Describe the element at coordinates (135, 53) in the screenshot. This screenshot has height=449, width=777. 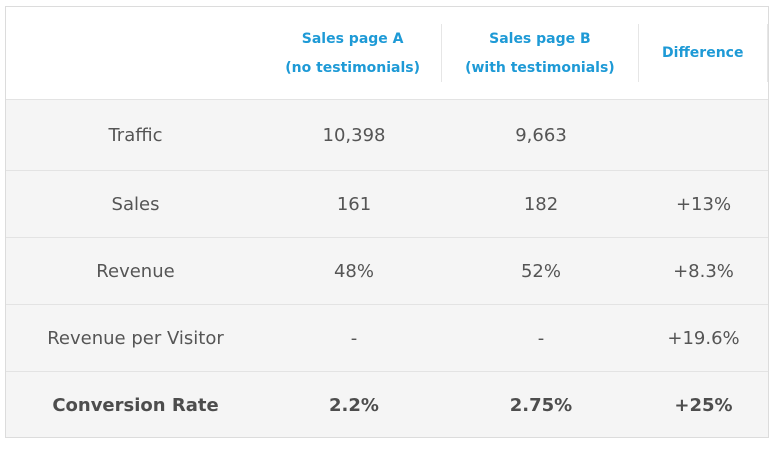
I see `header-empty-cell` at that location.